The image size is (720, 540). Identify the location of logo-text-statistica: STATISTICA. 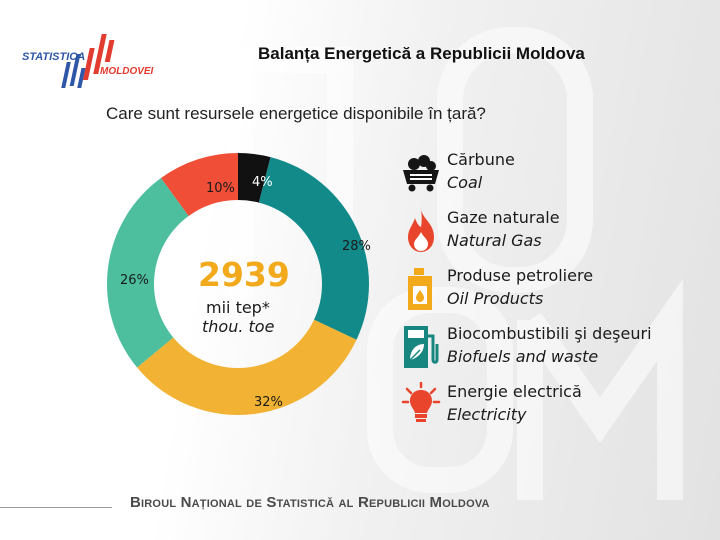
(53, 57).